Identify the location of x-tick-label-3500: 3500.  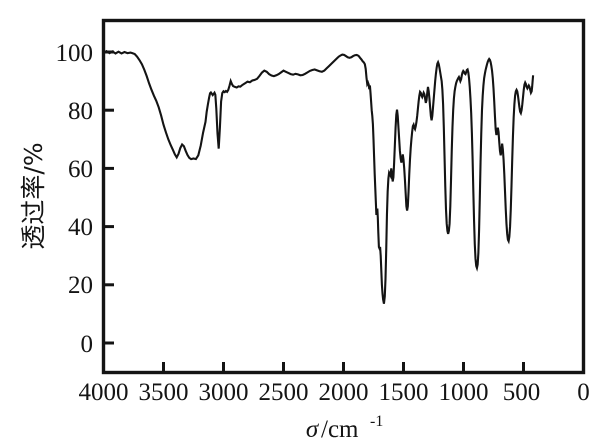
(164, 392).